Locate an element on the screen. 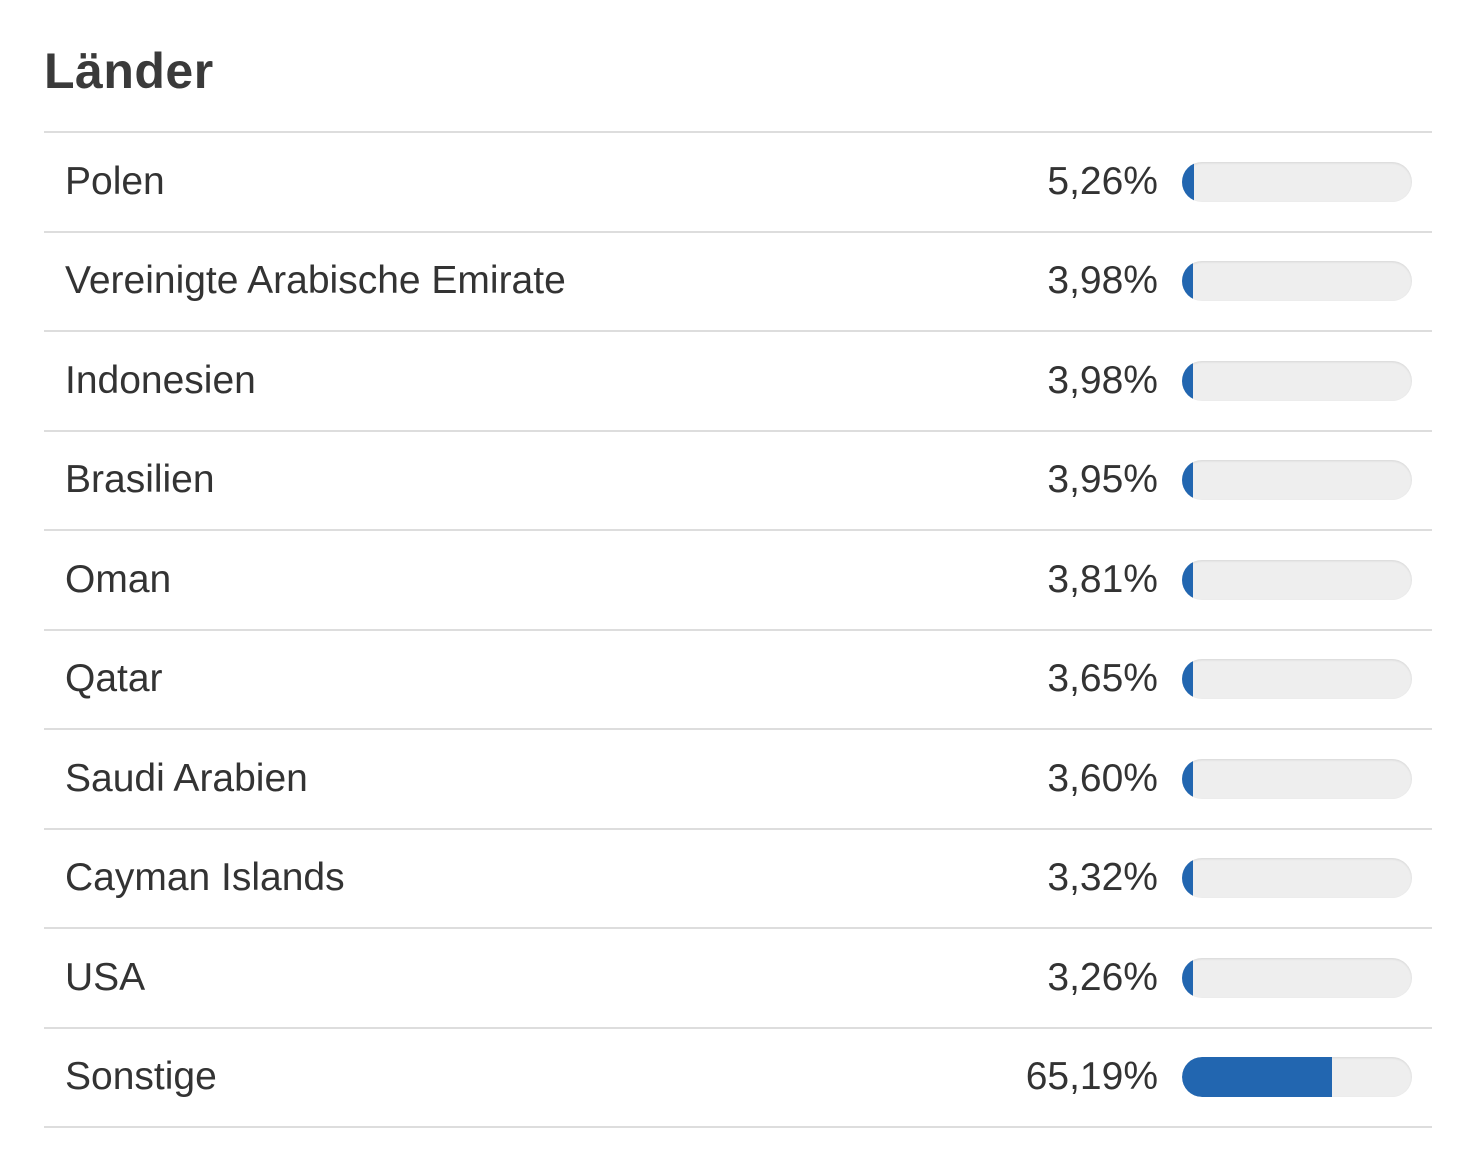 The height and width of the screenshot is (1156, 1474). country-label: Sonstige is located at coordinates (141, 1077).